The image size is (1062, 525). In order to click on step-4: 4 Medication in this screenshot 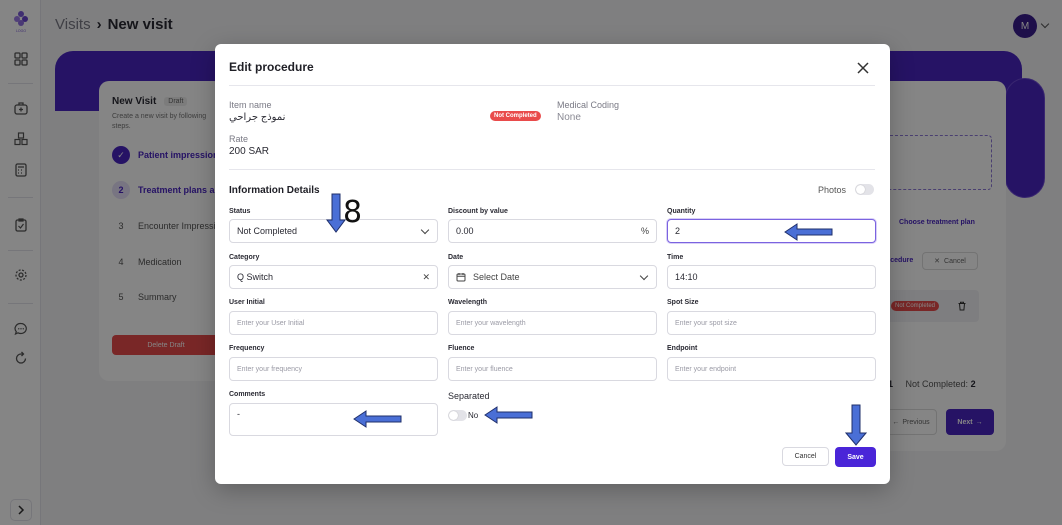, I will do `click(147, 262)`.